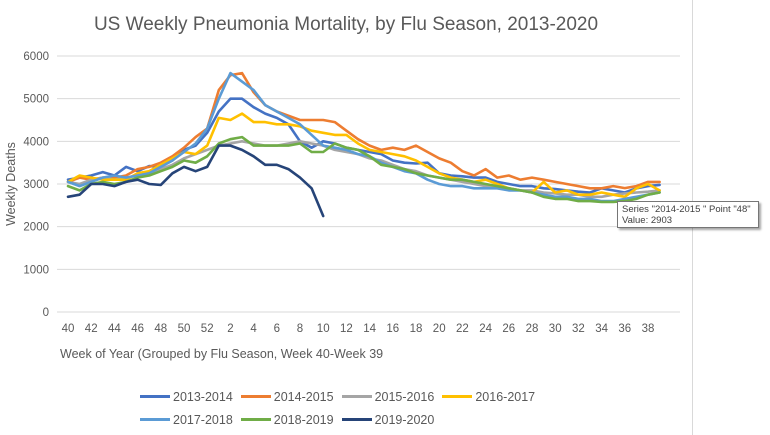 This screenshot has width=770, height=435. Describe the element at coordinates (160, 329) in the screenshot. I see `x-tick-label: 48` at that location.